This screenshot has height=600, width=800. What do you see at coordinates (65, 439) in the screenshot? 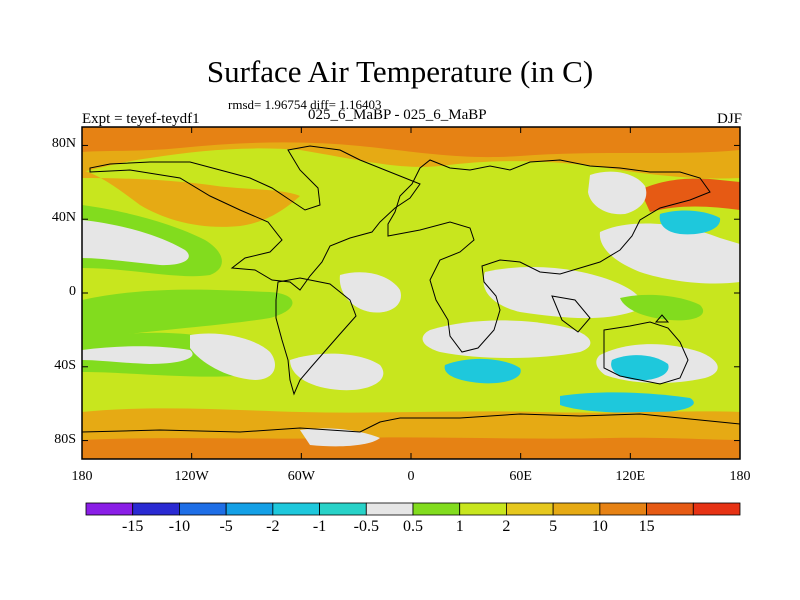
I see `y-tick-label: 80S` at bounding box center [65, 439].